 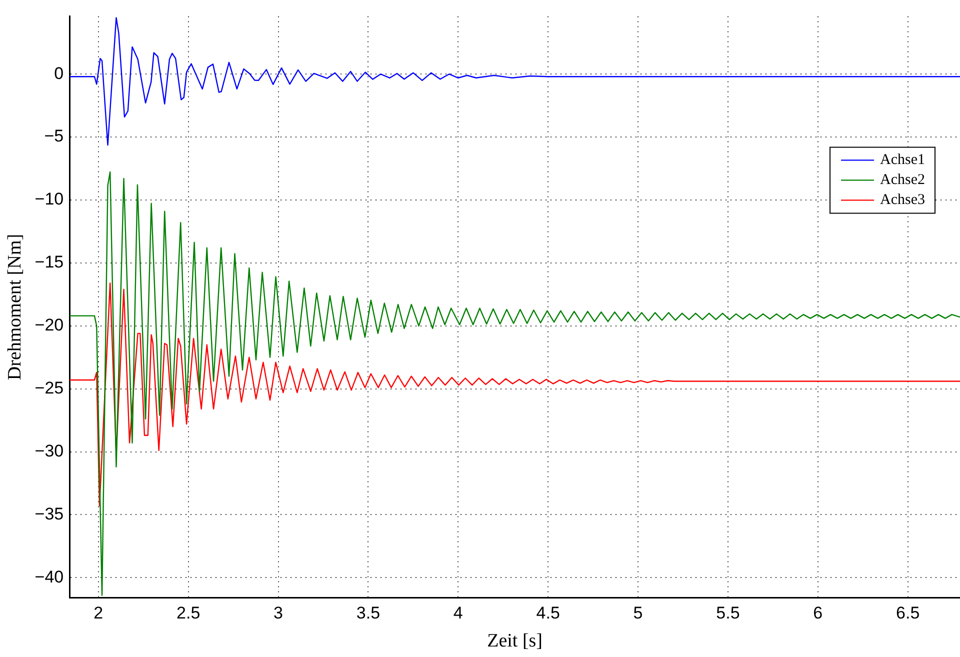 What do you see at coordinates (903, 200) in the screenshot?
I see `legend-label: Achse3` at bounding box center [903, 200].